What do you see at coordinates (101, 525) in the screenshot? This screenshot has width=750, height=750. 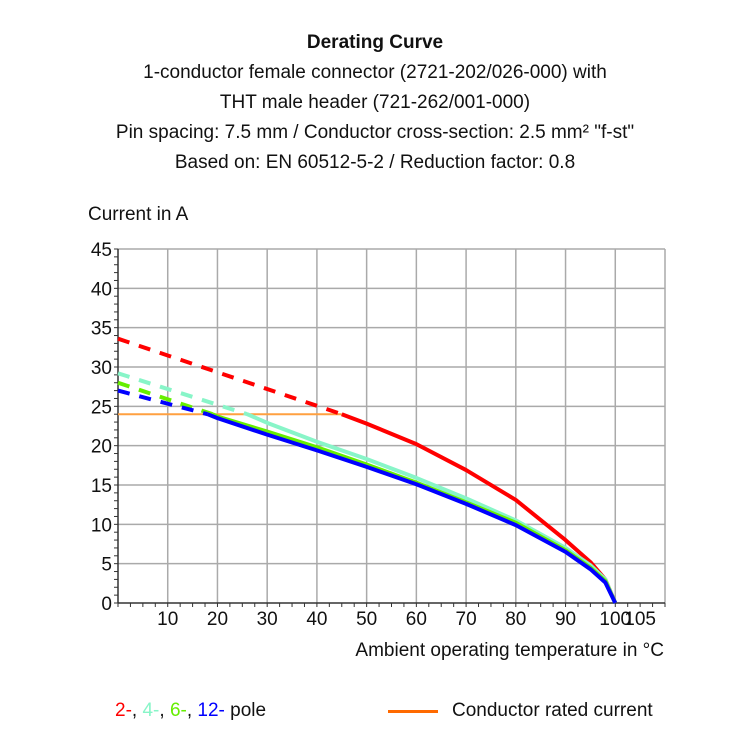 I see `y-tick-label: 10` at bounding box center [101, 525].